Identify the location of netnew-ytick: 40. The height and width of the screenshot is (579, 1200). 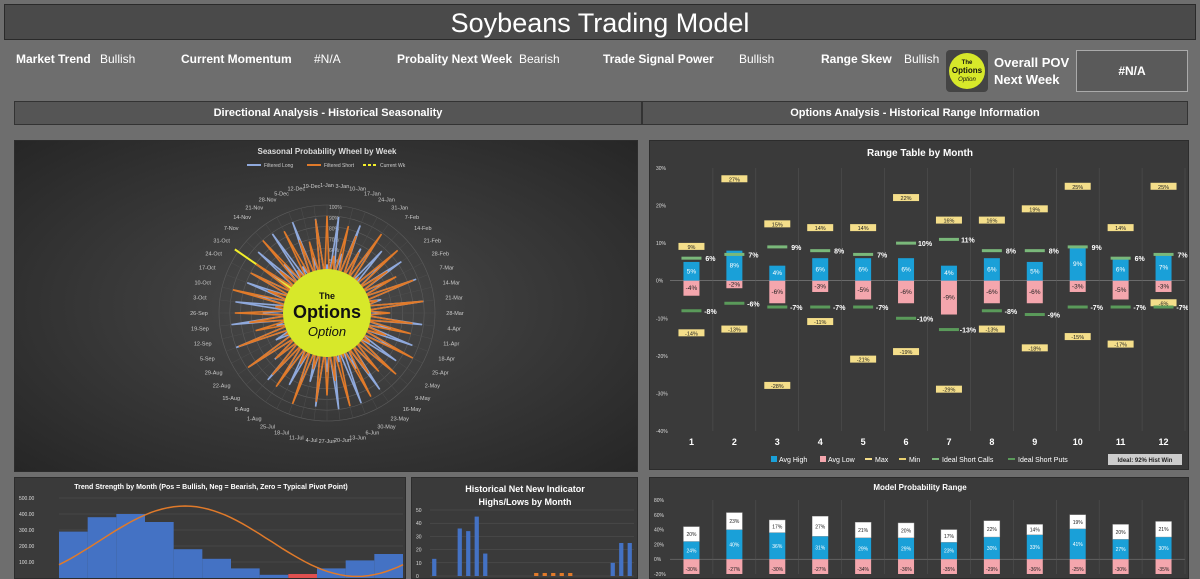
(419, 524).